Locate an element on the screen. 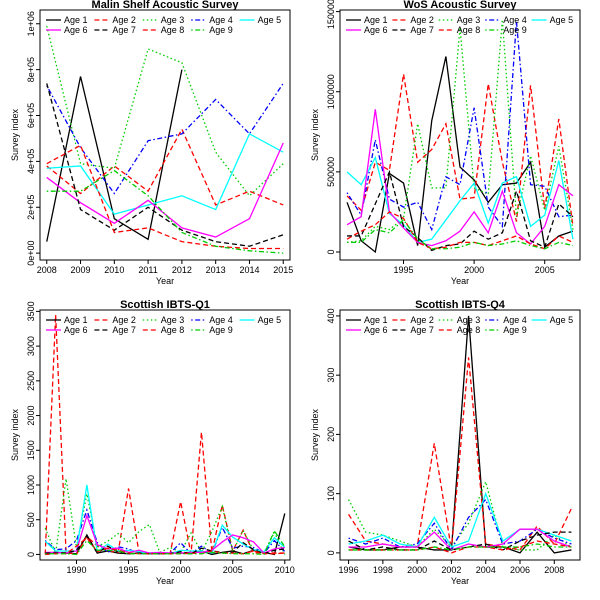 Image resolution: width=600 pixels, height=600 pixels. chart-title: WoS Acoustic Survey is located at coordinates (460, 5).